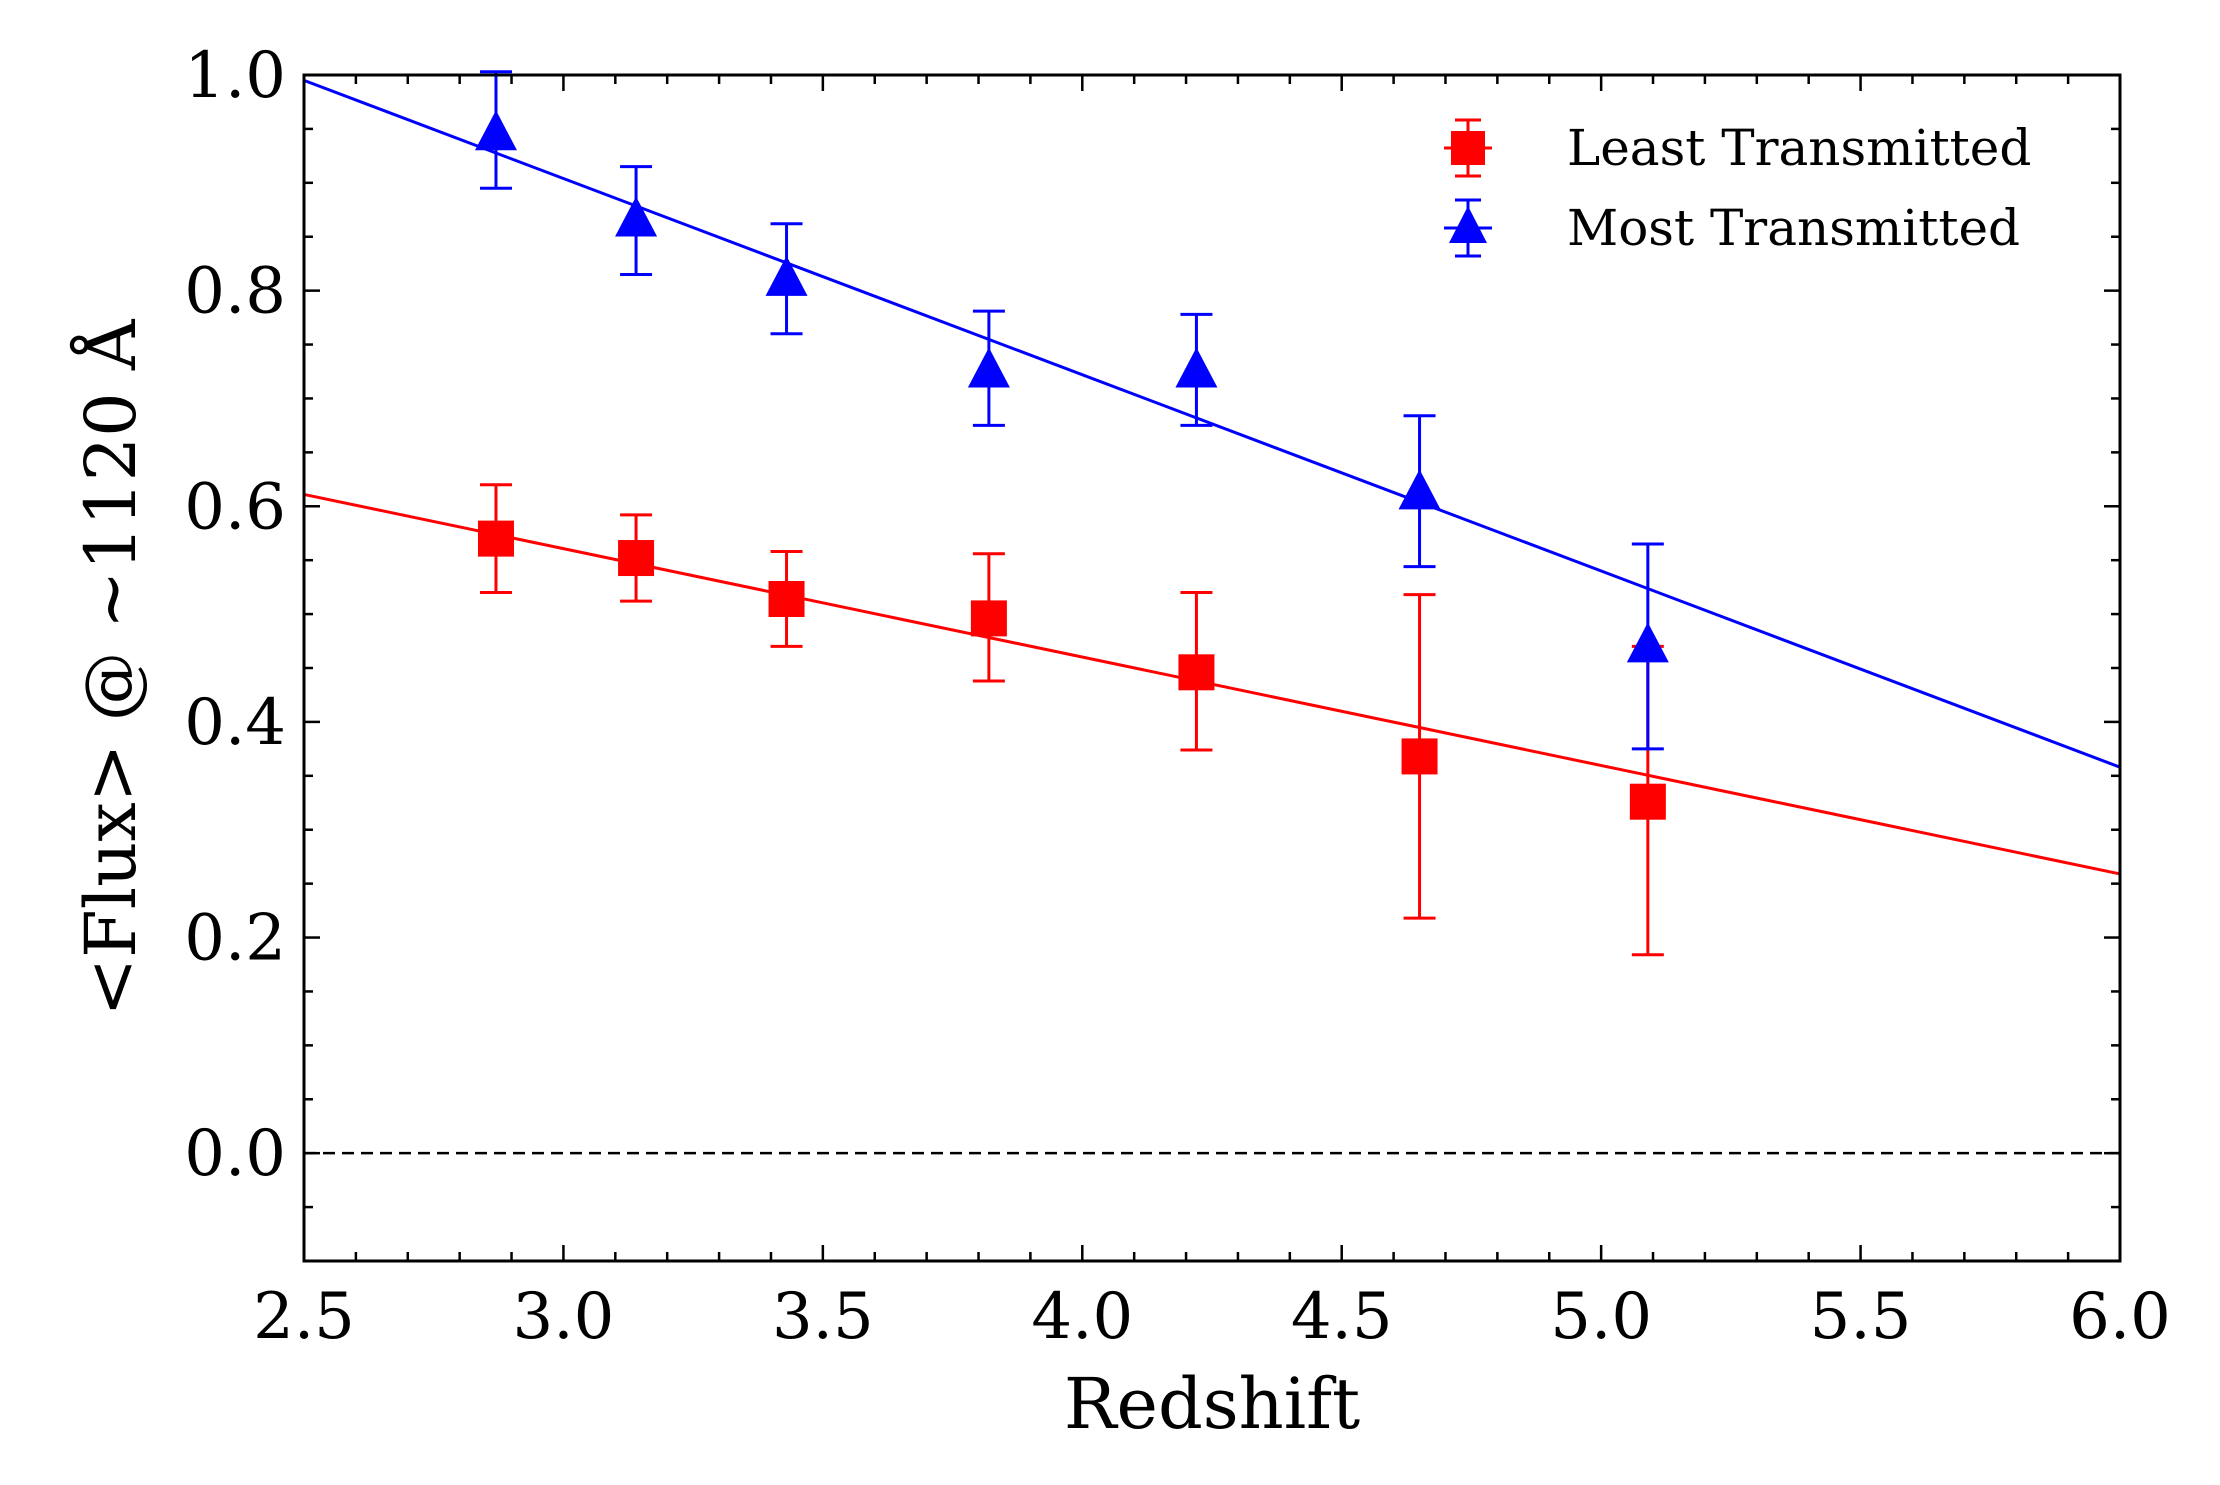  Describe the element at coordinates (1737, 188) in the screenshot. I see `legend: Least Transmitted Most Transmitted` at that location.